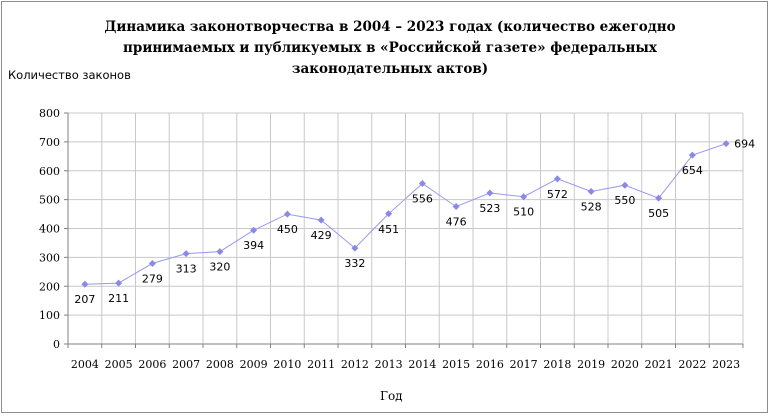 The image size is (771, 416). What do you see at coordinates (422, 364) in the screenshot?
I see `x-tick-label: 2014` at bounding box center [422, 364].